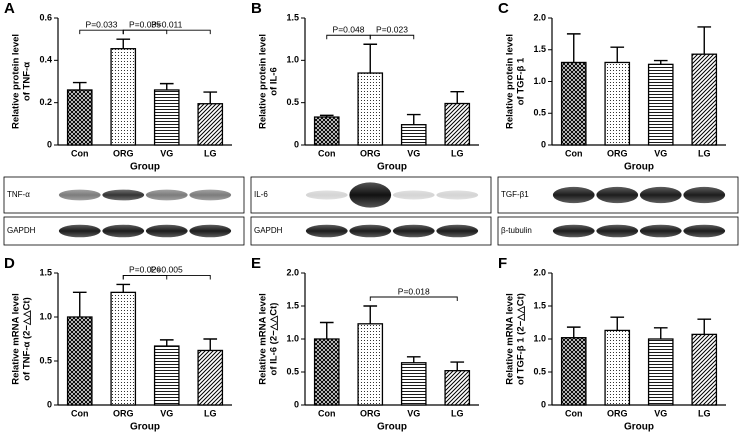 The image size is (741, 434). I want to click on panel-label: E, so click(256, 263).